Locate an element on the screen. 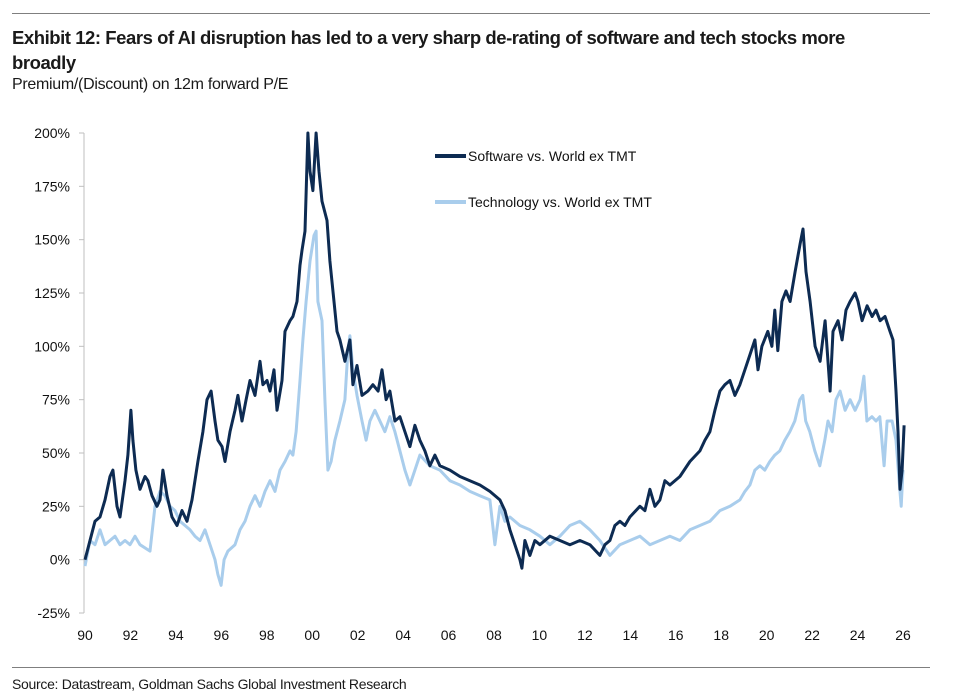 This screenshot has width=970, height=700. x-tick-label: 94 is located at coordinates (176, 635).